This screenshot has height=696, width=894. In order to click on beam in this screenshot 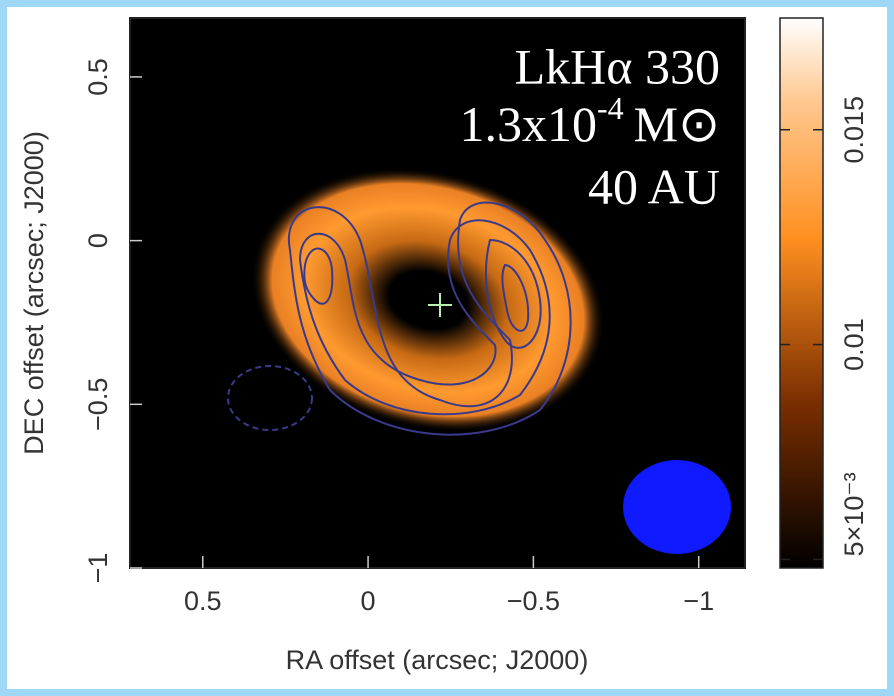, I will do `click(677, 507)`.